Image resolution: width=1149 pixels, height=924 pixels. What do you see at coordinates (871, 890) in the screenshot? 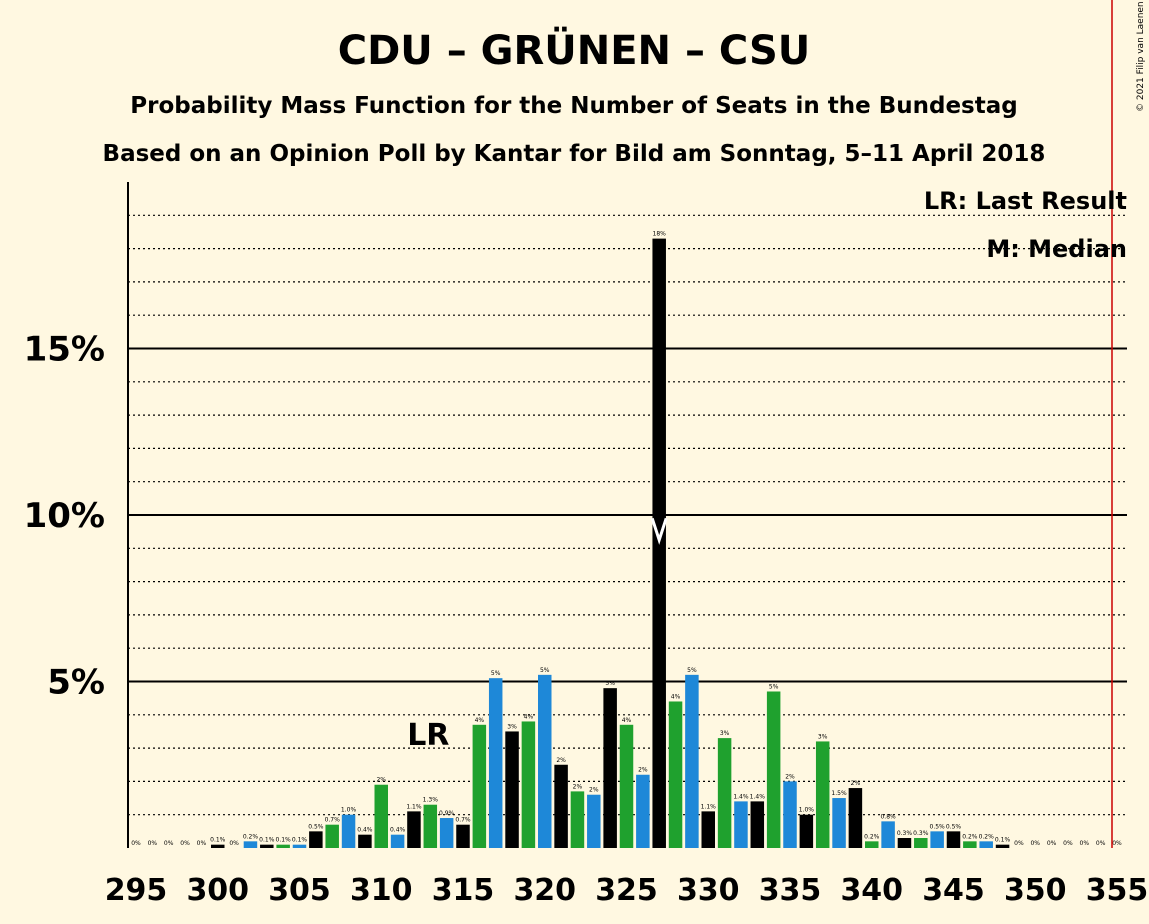
I see `x-tick-label: 340` at bounding box center [871, 890].